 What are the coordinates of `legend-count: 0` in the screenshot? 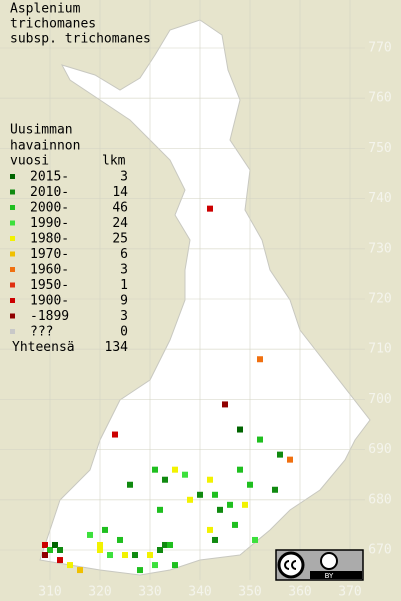 It's located at (124, 332).